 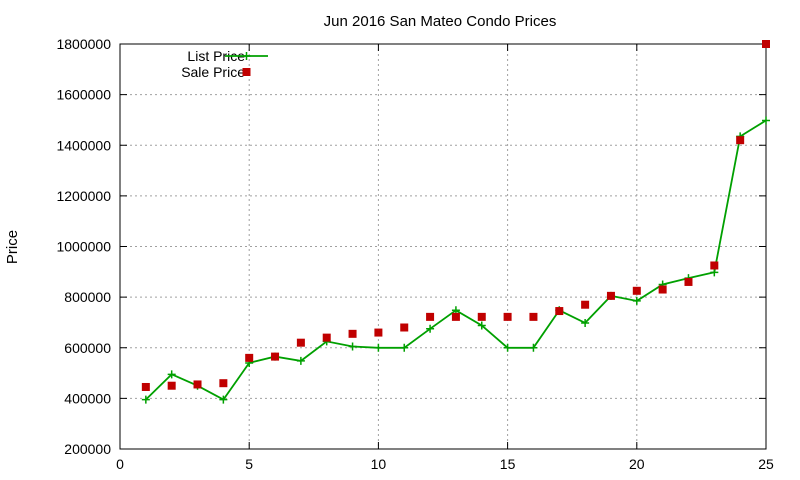 I want to click on x-tick-label: 10, so click(x=379, y=464).